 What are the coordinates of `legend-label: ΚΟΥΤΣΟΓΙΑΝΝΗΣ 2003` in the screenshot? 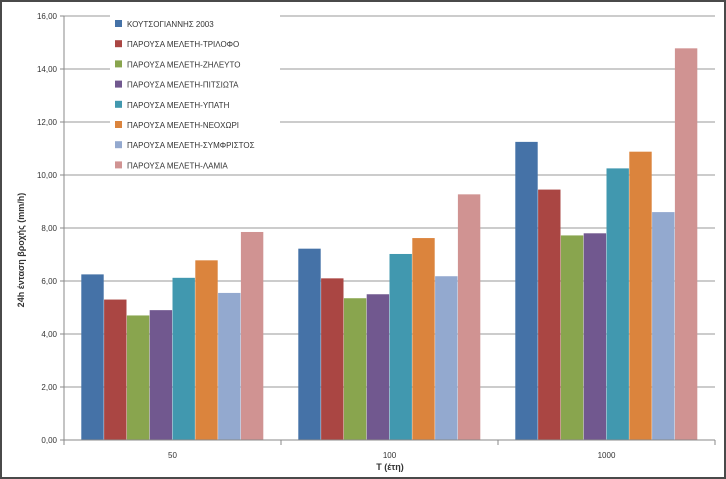 It's located at (170, 24).